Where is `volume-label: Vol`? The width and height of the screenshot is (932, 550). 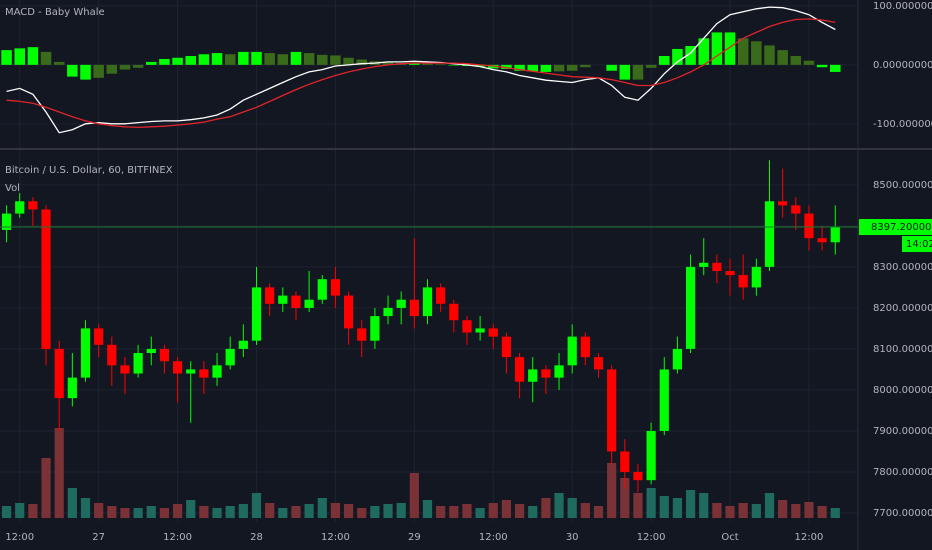
volume-label: Vol is located at coordinates (12, 188).